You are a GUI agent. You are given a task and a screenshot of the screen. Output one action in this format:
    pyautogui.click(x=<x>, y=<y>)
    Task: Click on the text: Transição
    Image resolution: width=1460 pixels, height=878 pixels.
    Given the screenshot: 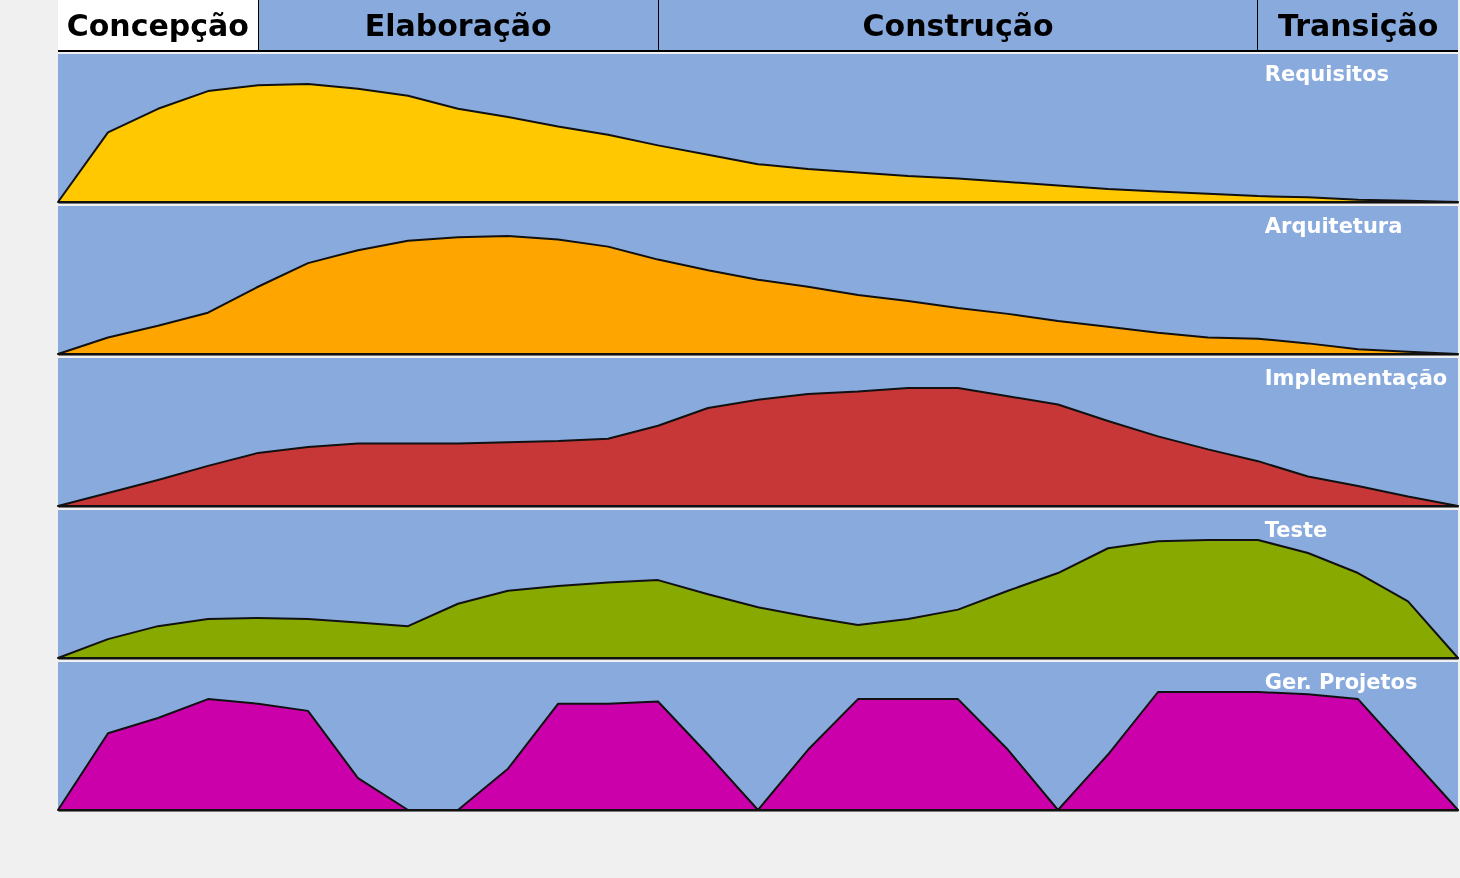 What is the action you would take?
    pyautogui.click(x=1358, y=25)
    